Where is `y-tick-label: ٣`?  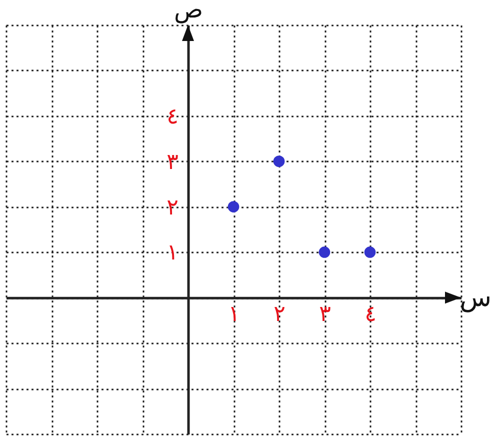
y-tick-label: ٣ is located at coordinates (172, 162).